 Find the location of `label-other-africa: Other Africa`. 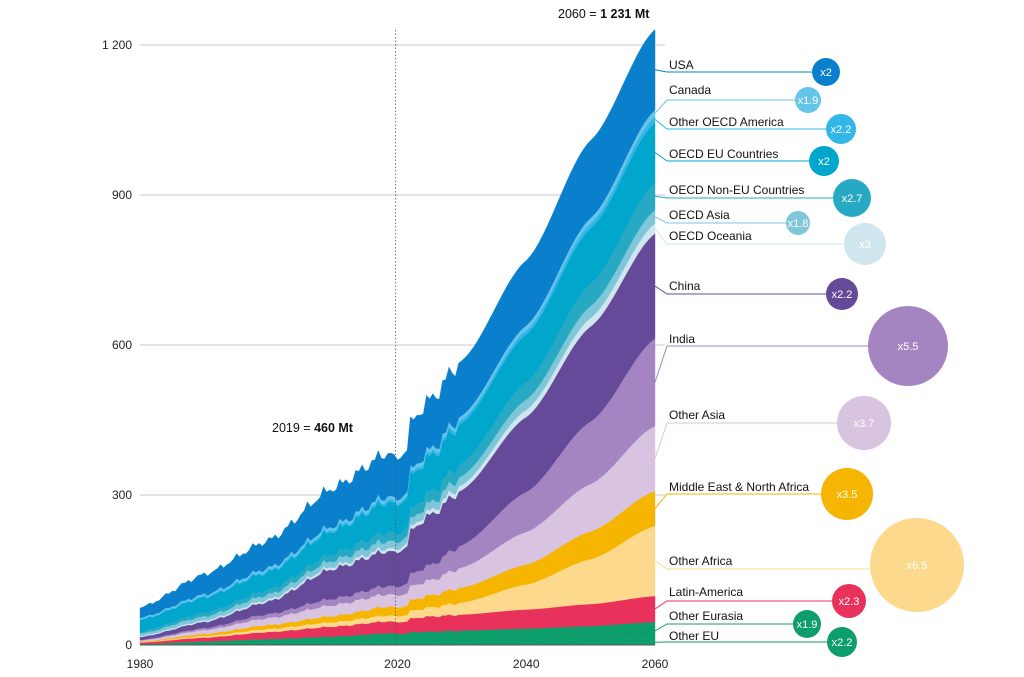

label-other-africa: Other Africa is located at coordinates (701, 561).